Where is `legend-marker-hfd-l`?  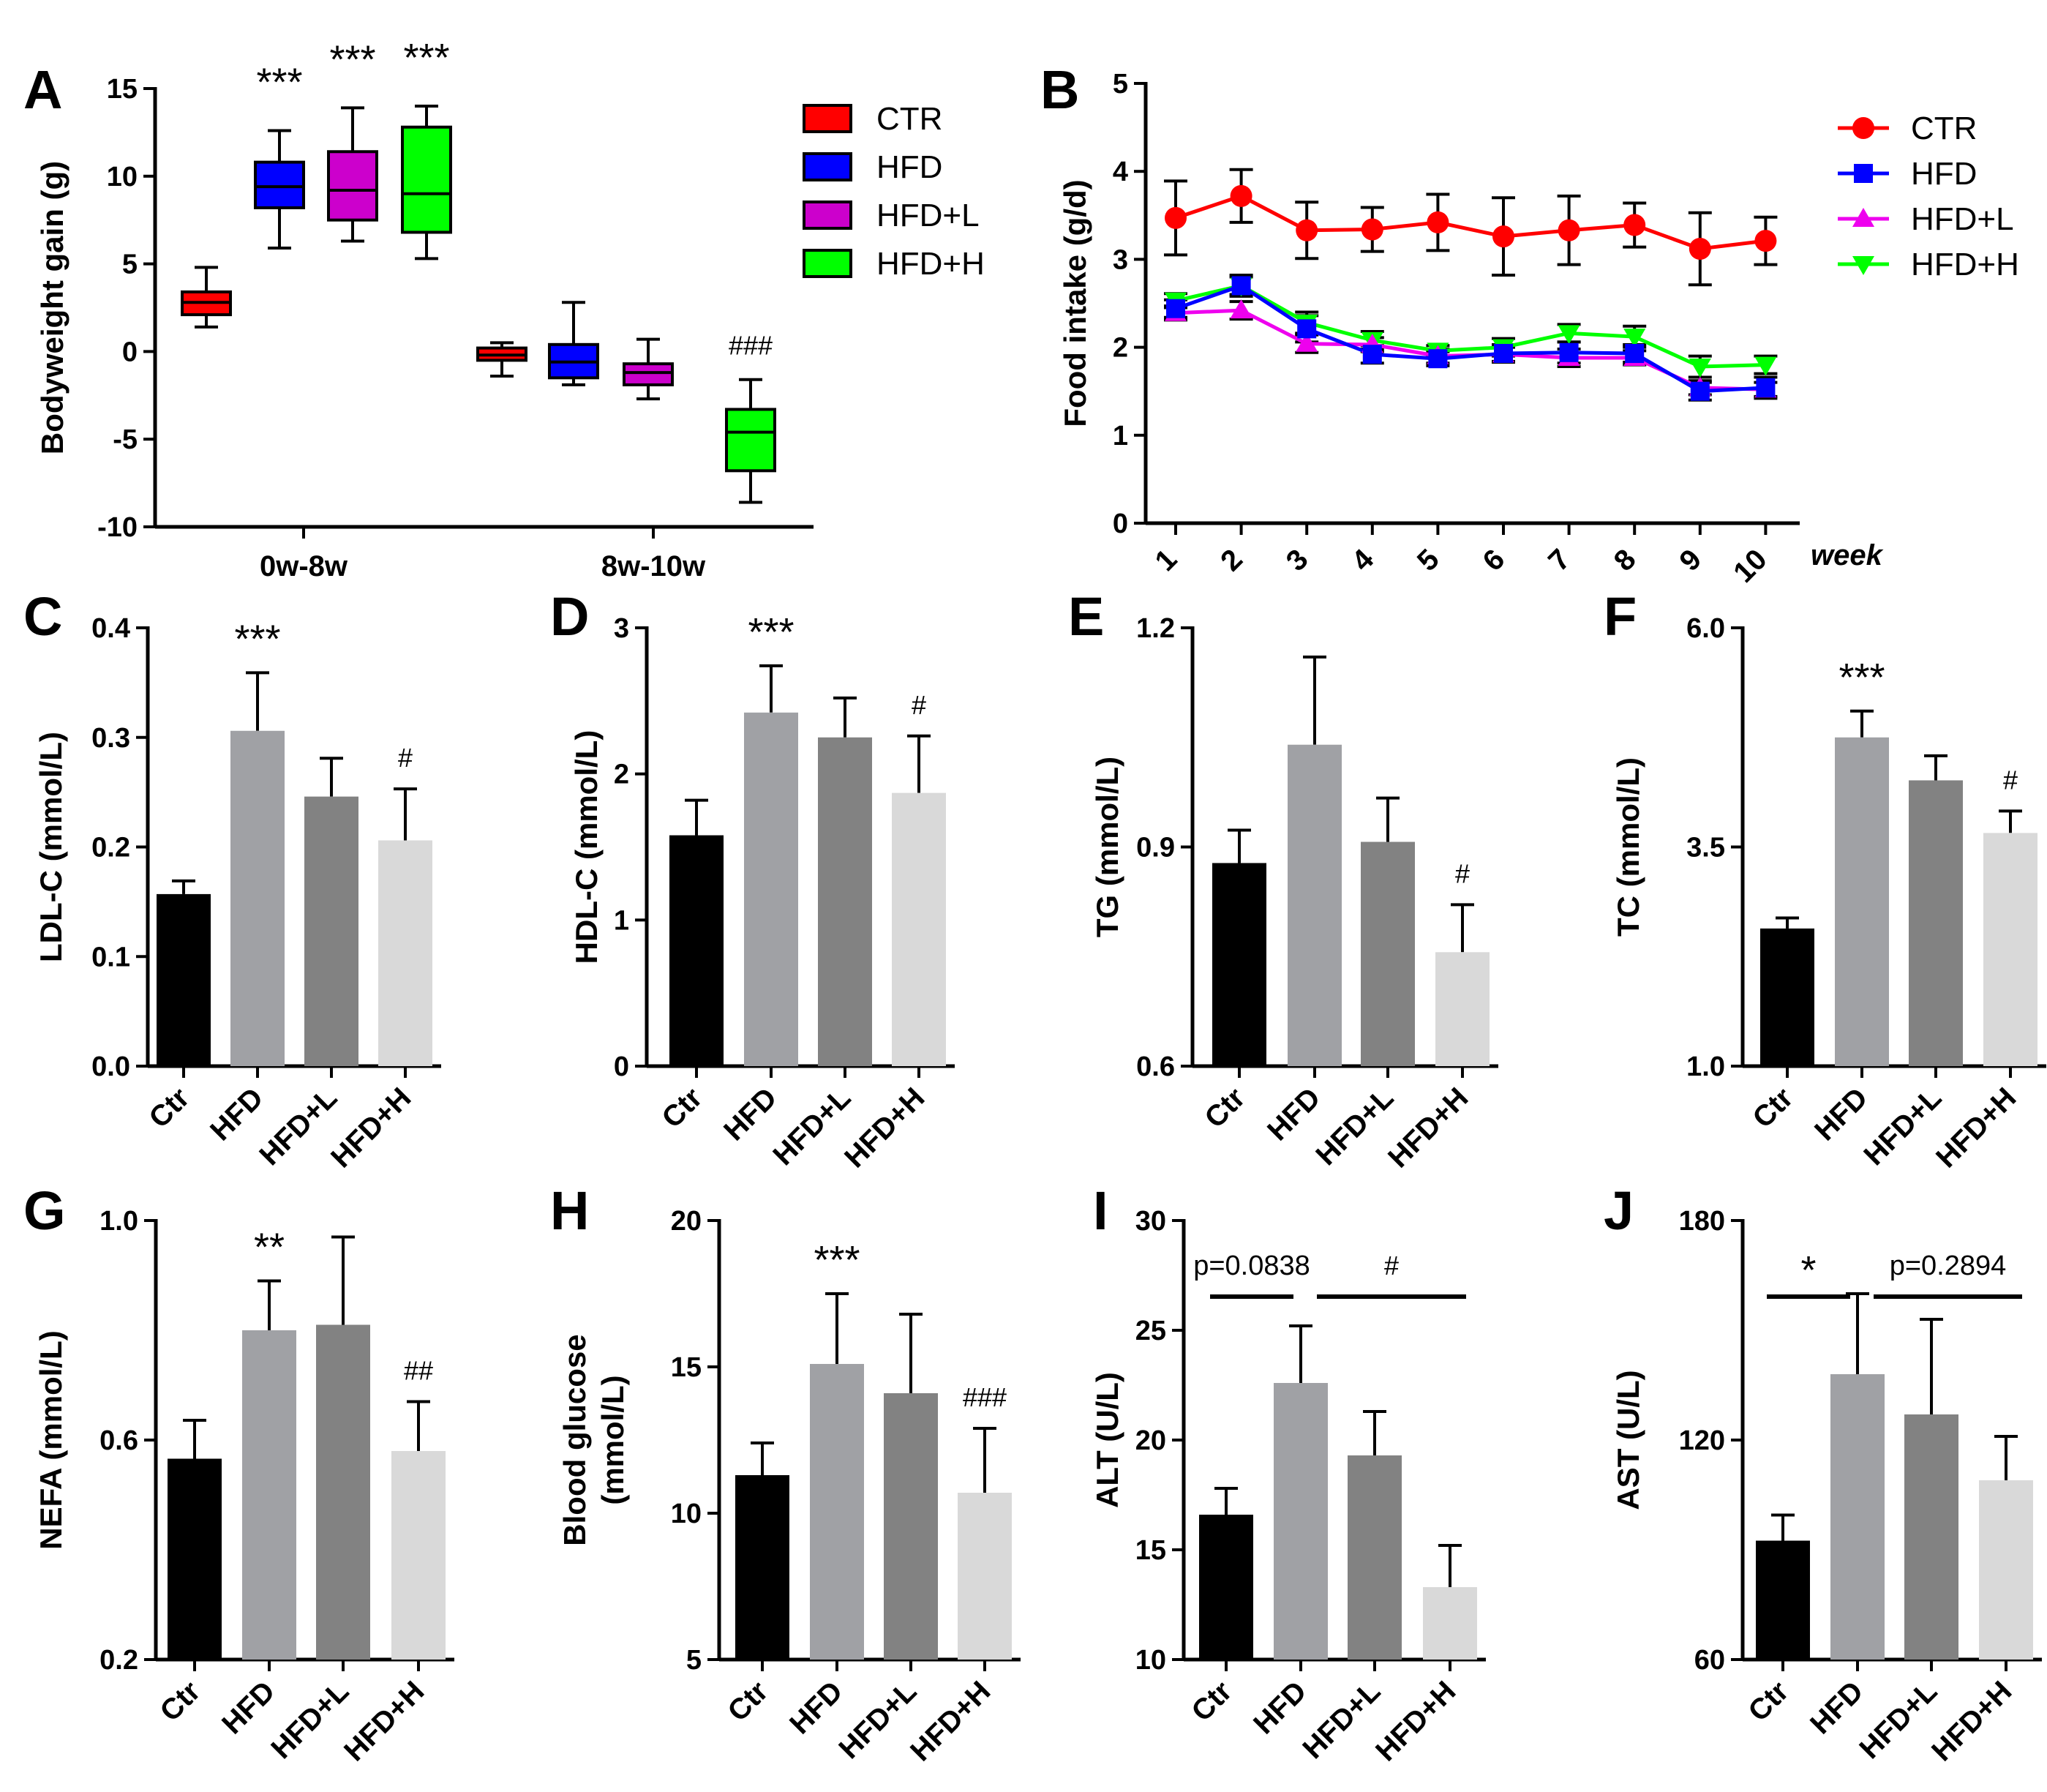
legend-marker-hfd-l is located at coordinates (1863, 217).